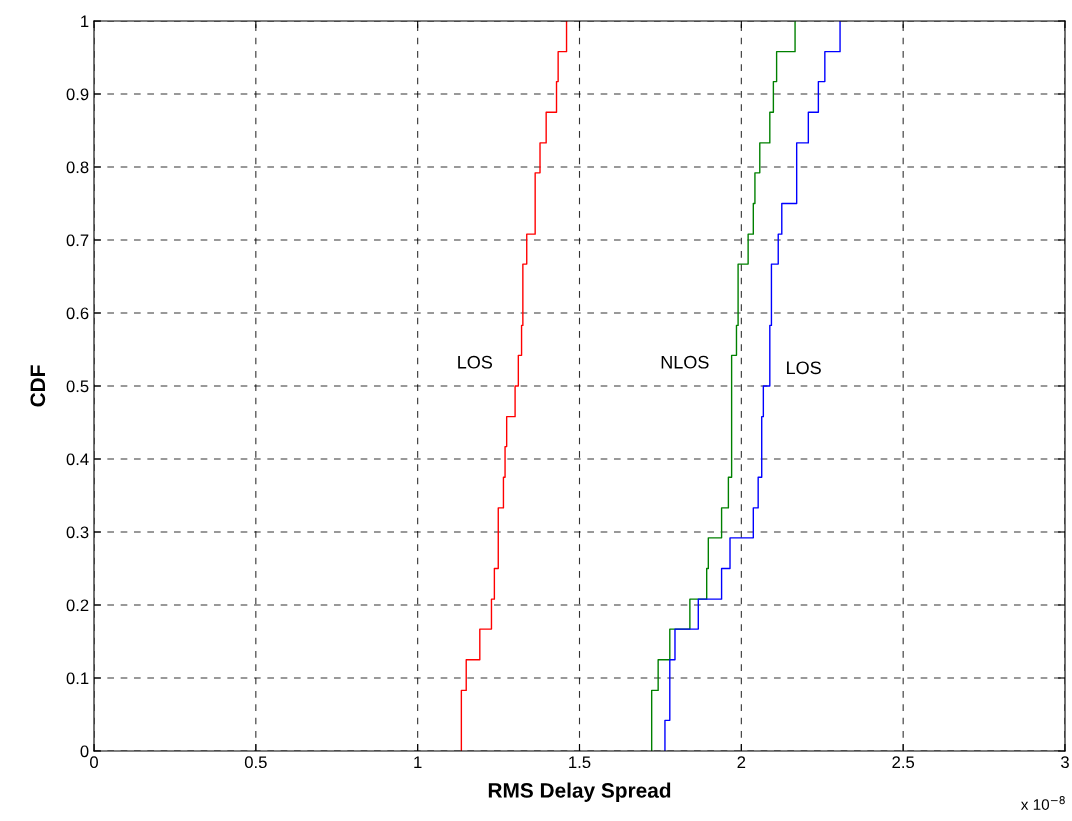 The width and height of the screenshot is (1072, 821). Describe the element at coordinates (77, 313) in the screenshot. I see `y-tick-label: 0.6` at that location.